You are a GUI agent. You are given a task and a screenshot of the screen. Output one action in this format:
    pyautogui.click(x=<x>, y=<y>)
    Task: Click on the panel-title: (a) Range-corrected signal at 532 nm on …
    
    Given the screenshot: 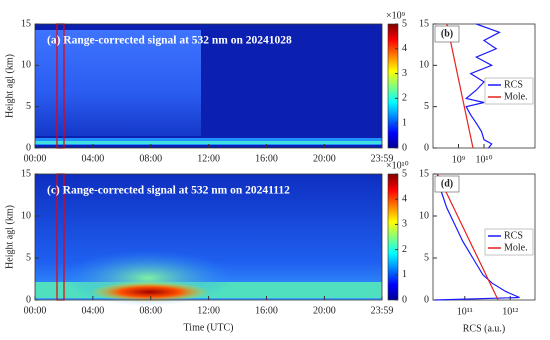 What is the action you would take?
    pyautogui.click(x=169, y=41)
    